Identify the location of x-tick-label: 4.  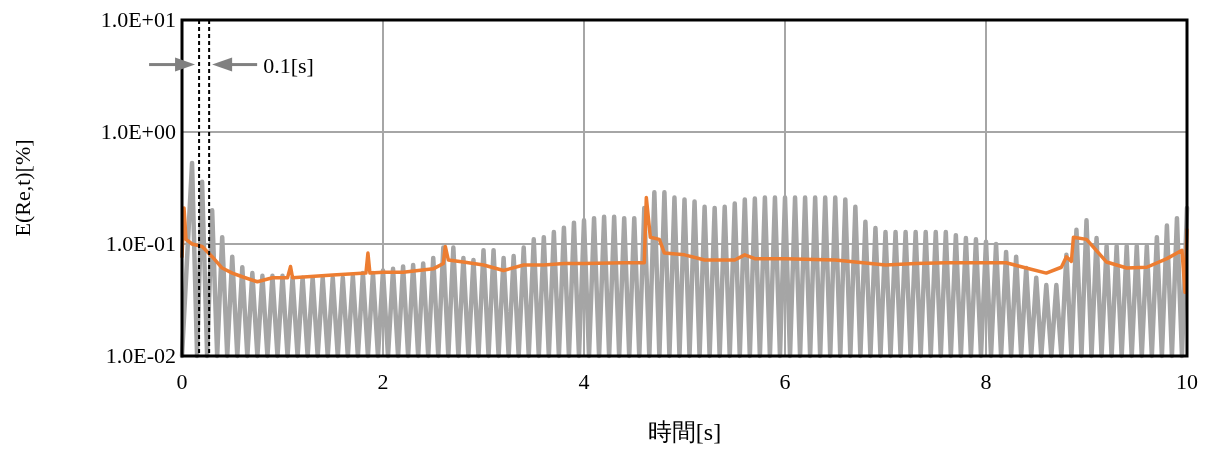
(584, 381).